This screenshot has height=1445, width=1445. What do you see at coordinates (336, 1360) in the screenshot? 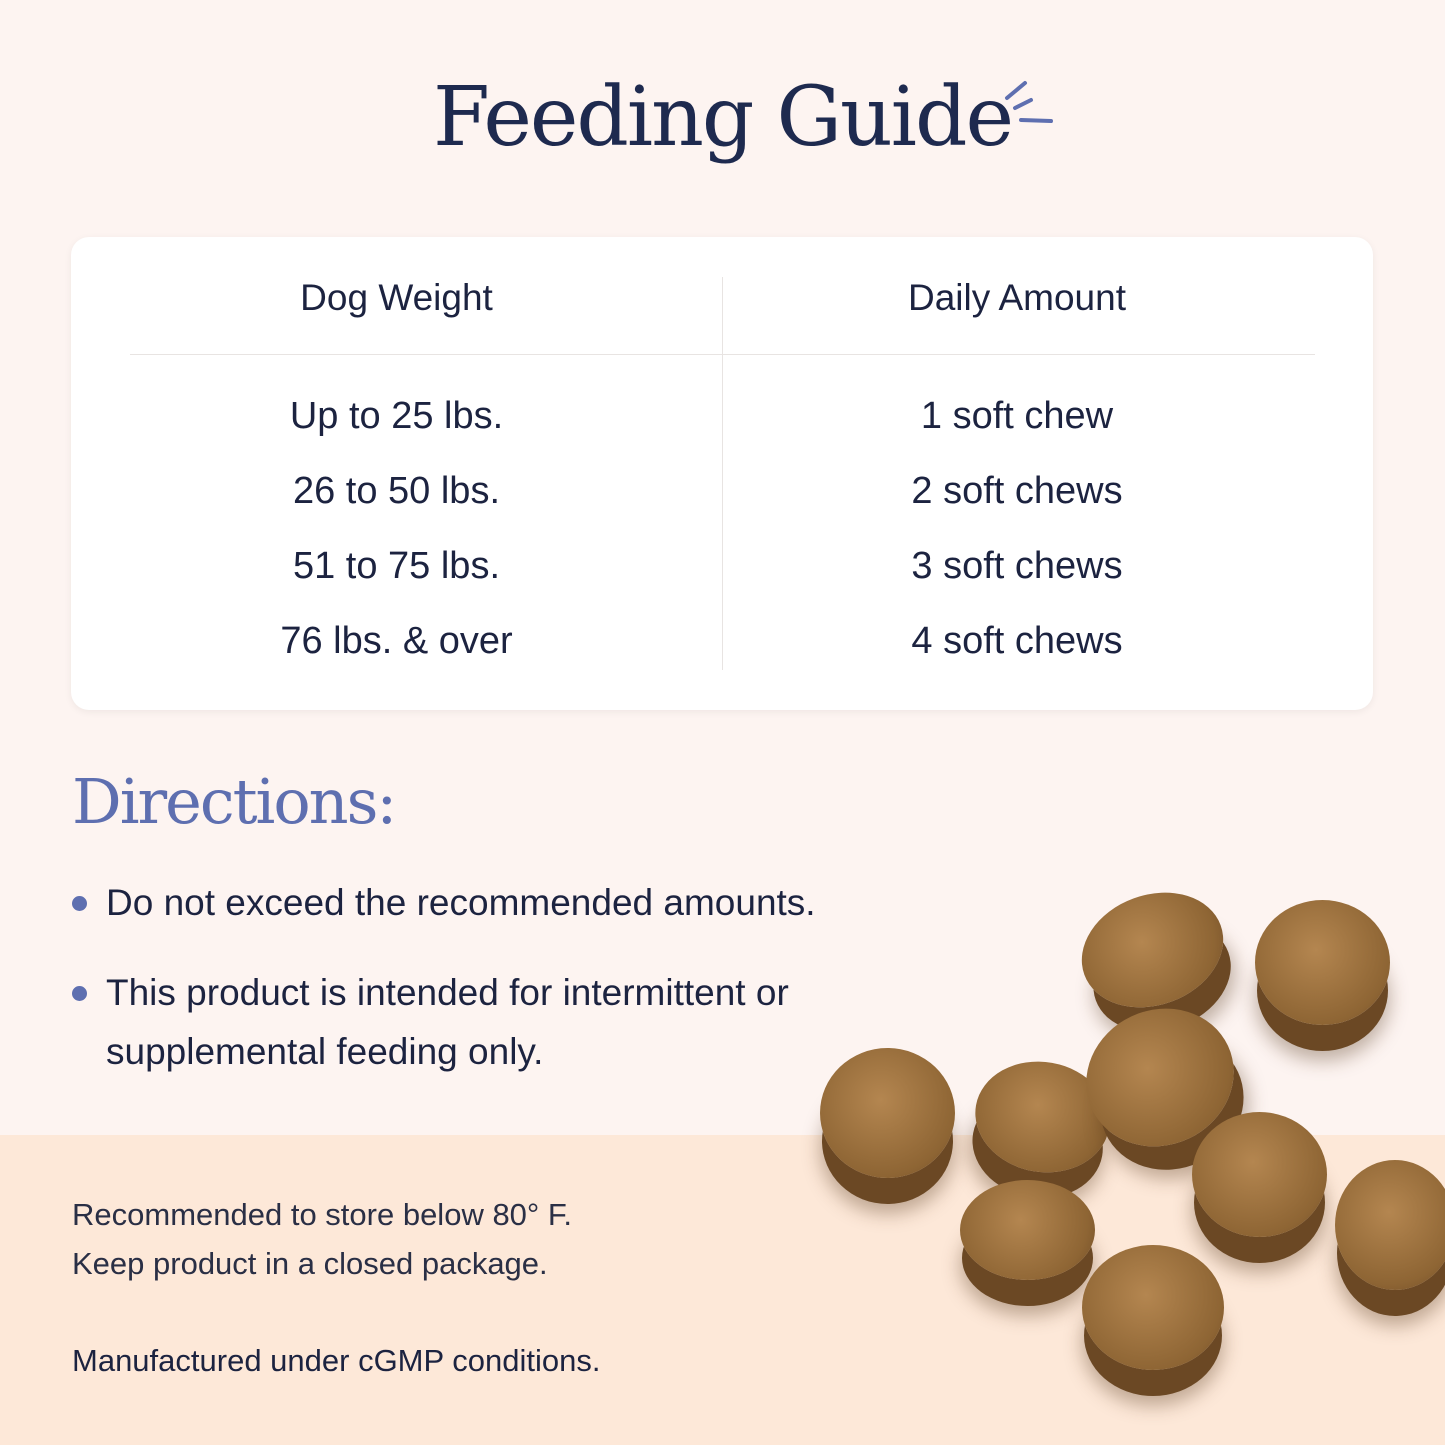
I see `manufacturing-note: Manufactured under cGMP conditions.` at bounding box center [336, 1360].